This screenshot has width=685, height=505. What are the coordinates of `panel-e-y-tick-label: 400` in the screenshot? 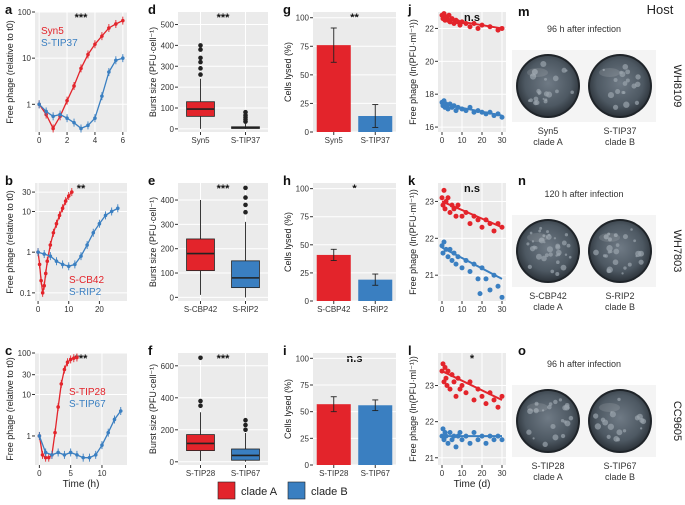 It's located at (168, 200).